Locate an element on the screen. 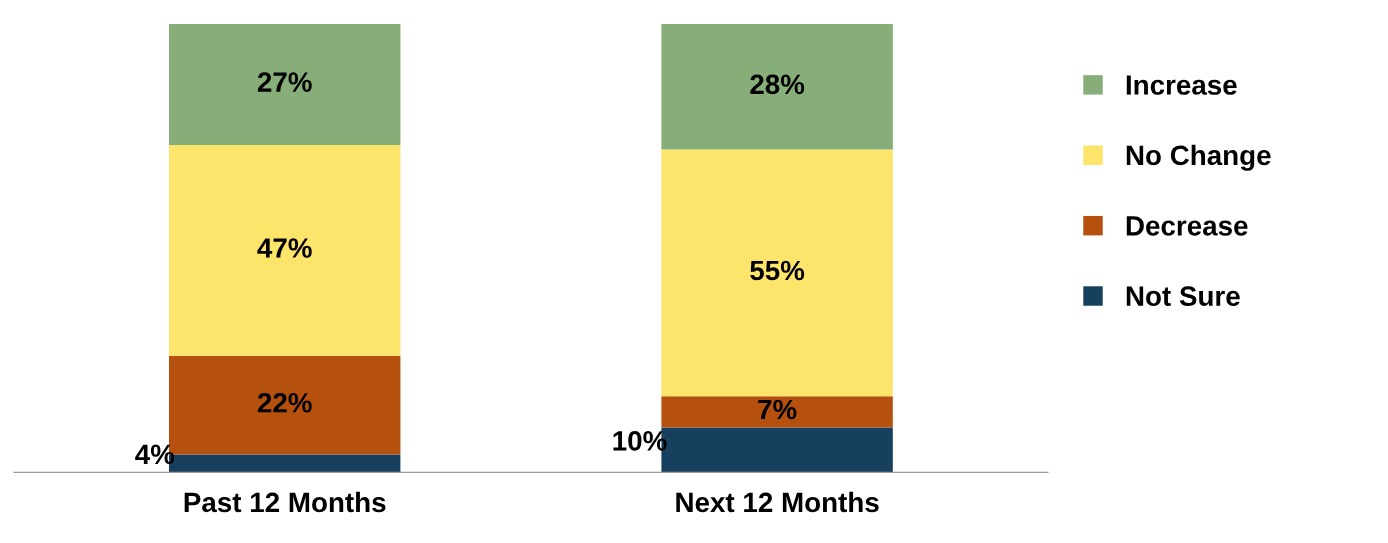 This screenshot has width=1388, height=543. data-label: 22% is located at coordinates (284, 402).